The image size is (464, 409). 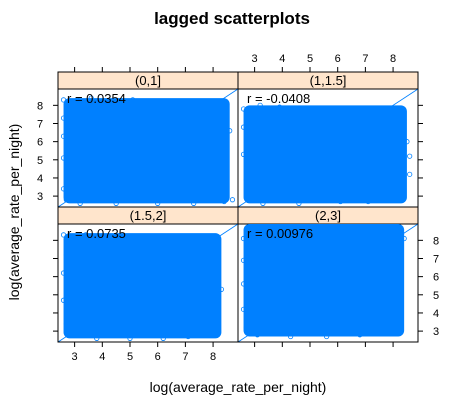 I want to click on y-axis-label: log(average_rate_per_night), so click(x=14, y=212).